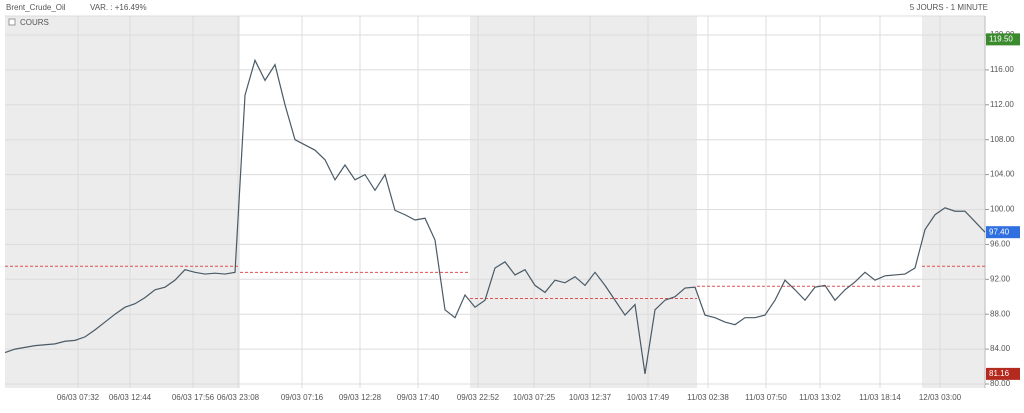 Image resolution: width=1024 pixels, height=413 pixels. What do you see at coordinates (999, 231) in the screenshot?
I see `price-marker-label: 97.40` at bounding box center [999, 231].